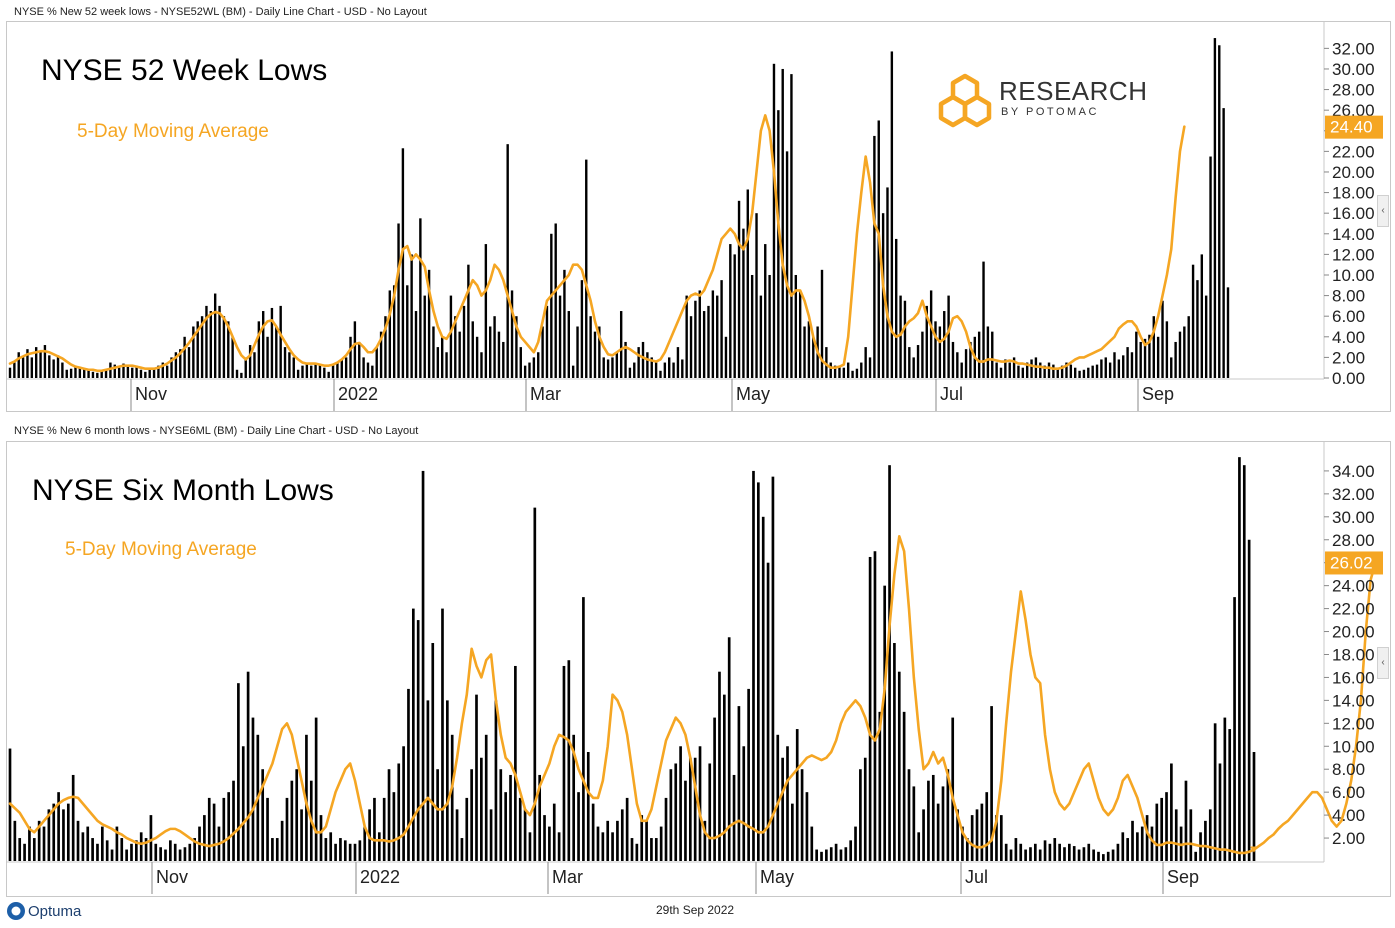 The height and width of the screenshot is (928, 1395). I want to click on optuma-logo: Optuma, so click(43, 912).